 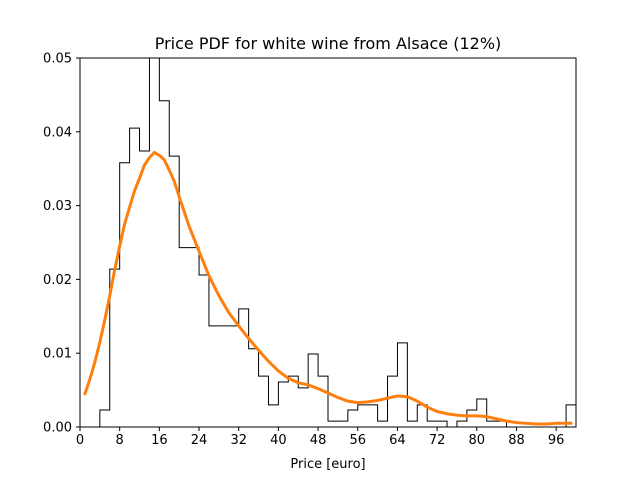 What do you see at coordinates (238, 440) in the screenshot?
I see `x-tick-label: 32` at bounding box center [238, 440].